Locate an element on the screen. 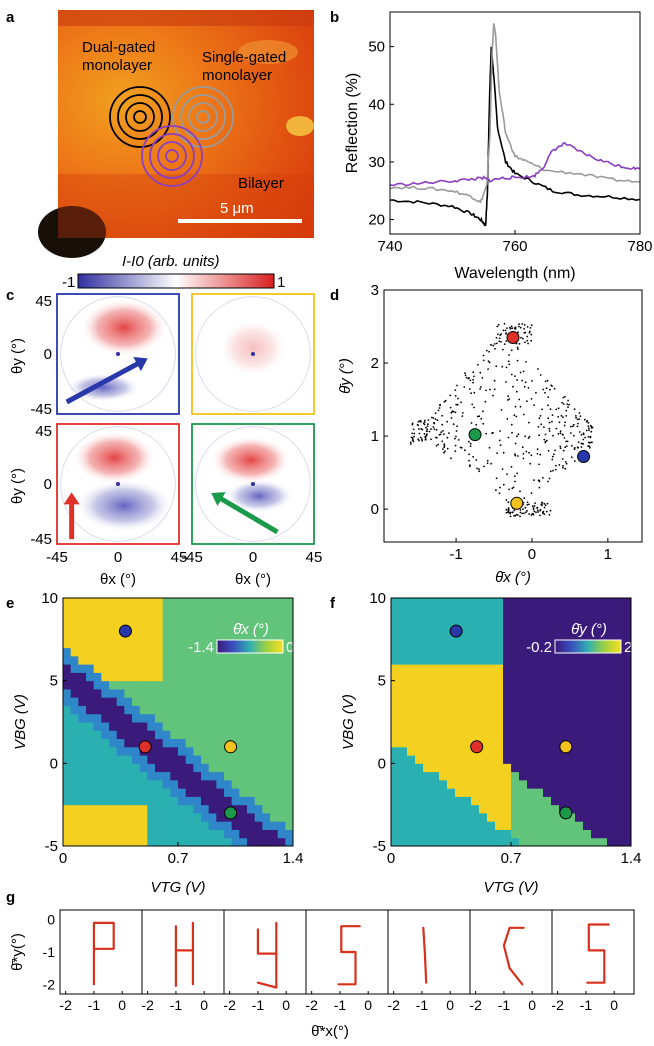  panel-g-xtick-0-0: -2 is located at coordinates (65, 1005).